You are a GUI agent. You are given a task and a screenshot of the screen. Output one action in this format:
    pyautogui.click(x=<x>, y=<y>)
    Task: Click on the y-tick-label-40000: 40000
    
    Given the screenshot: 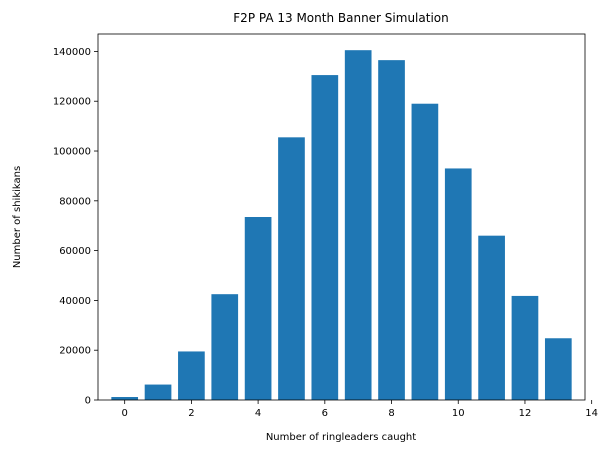 What is the action you would take?
    pyautogui.click(x=75, y=301)
    